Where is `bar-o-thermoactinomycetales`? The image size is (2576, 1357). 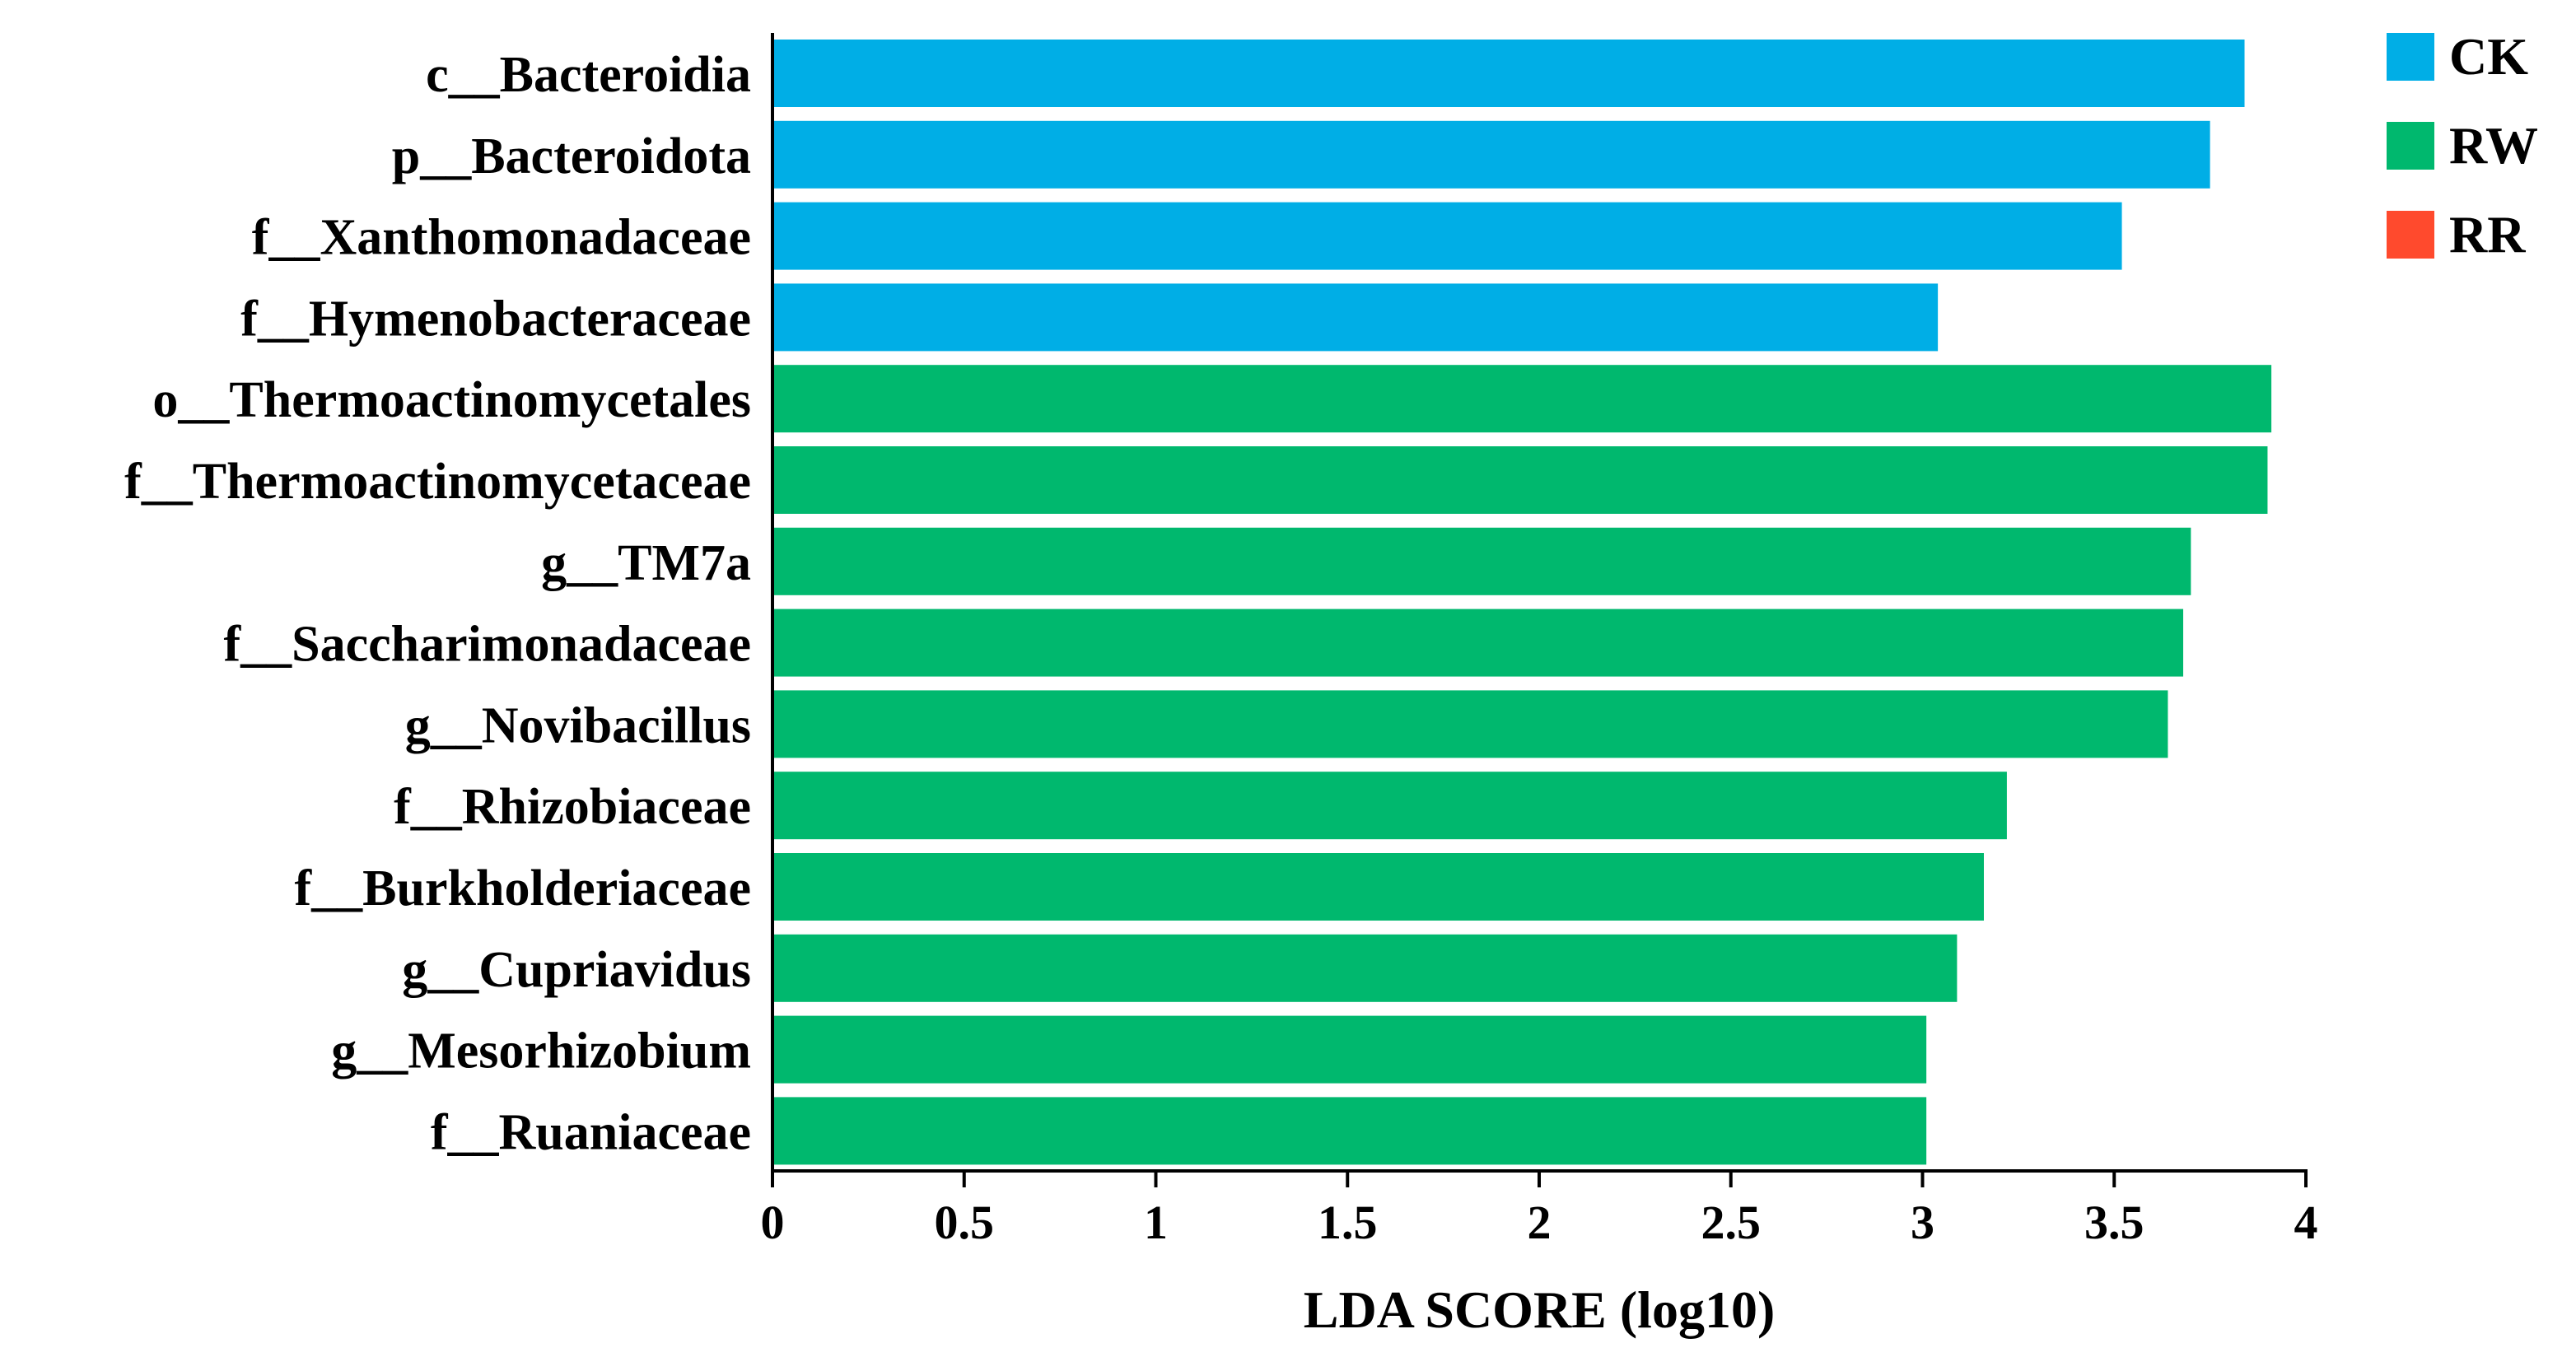
bar-o-thermoactinomycetales is located at coordinates (1522, 399).